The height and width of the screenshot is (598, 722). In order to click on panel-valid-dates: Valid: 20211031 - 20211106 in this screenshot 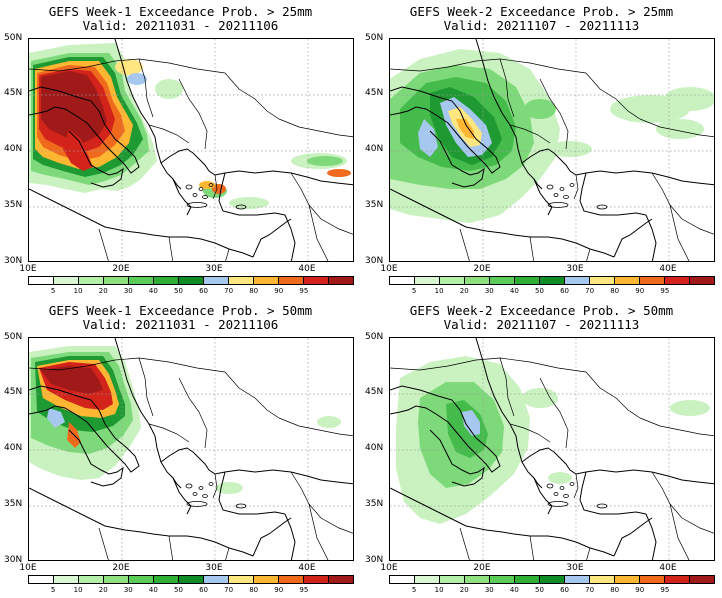, I will do `click(180, 324)`.